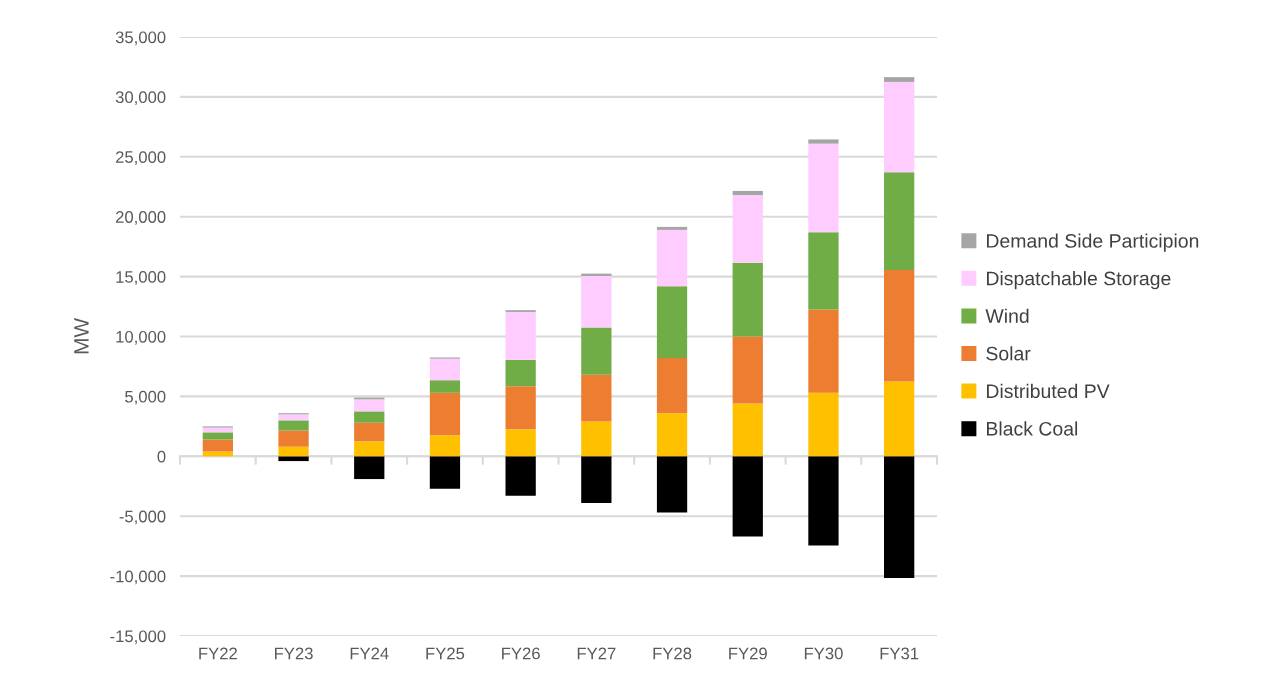 This screenshot has width=1266, height=693. I want to click on y-tick-label: 35,000, so click(140, 38).